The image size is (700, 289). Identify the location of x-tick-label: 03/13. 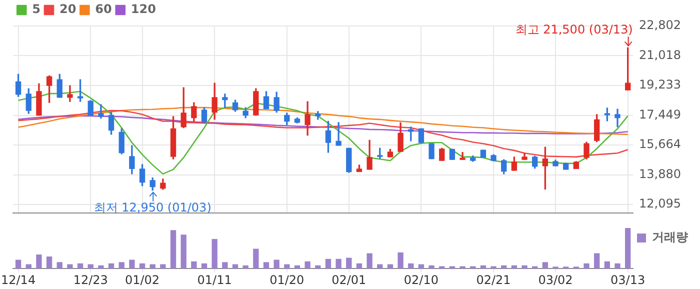
(628, 279).